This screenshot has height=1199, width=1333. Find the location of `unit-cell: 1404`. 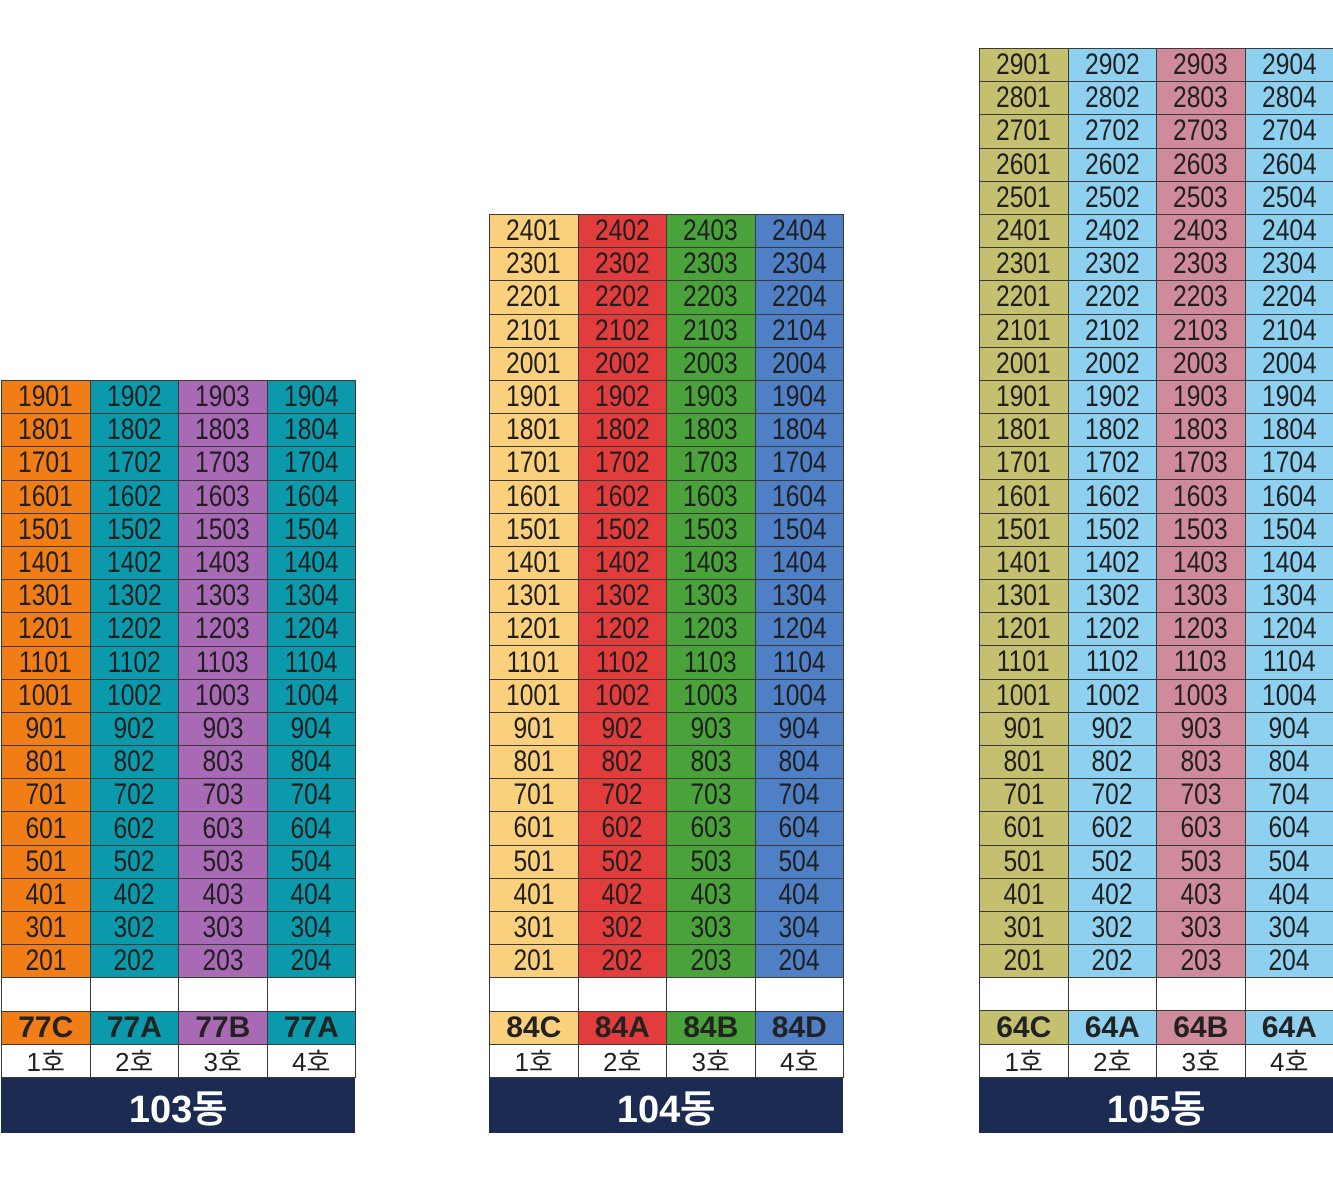

unit-cell: 1404 is located at coordinates (1288, 562).